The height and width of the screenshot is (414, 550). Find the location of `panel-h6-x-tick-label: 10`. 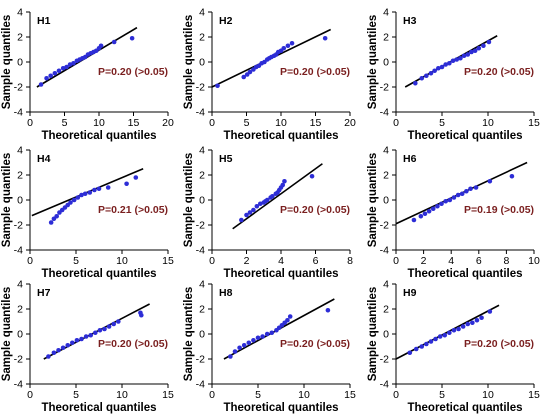

panel-h6-x-tick-label: 10 is located at coordinates (534, 261).